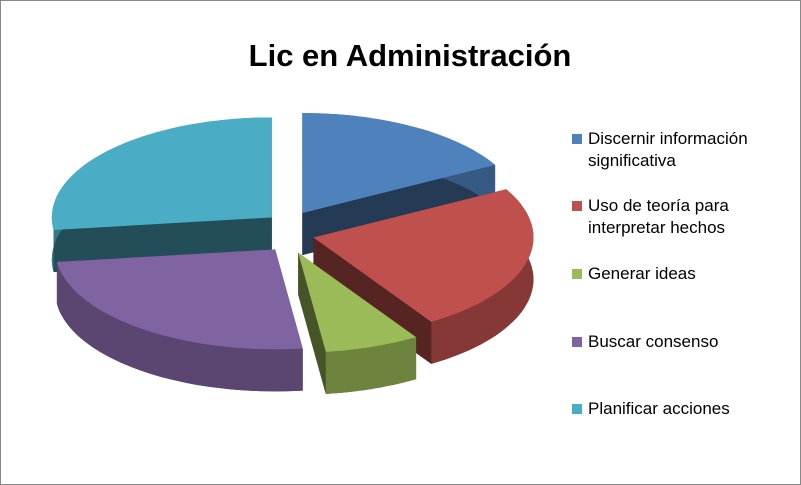 This screenshot has height=485, width=801. I want to click on legend-label: Uso de teoría para interpretar hechos, so click(658, 216).